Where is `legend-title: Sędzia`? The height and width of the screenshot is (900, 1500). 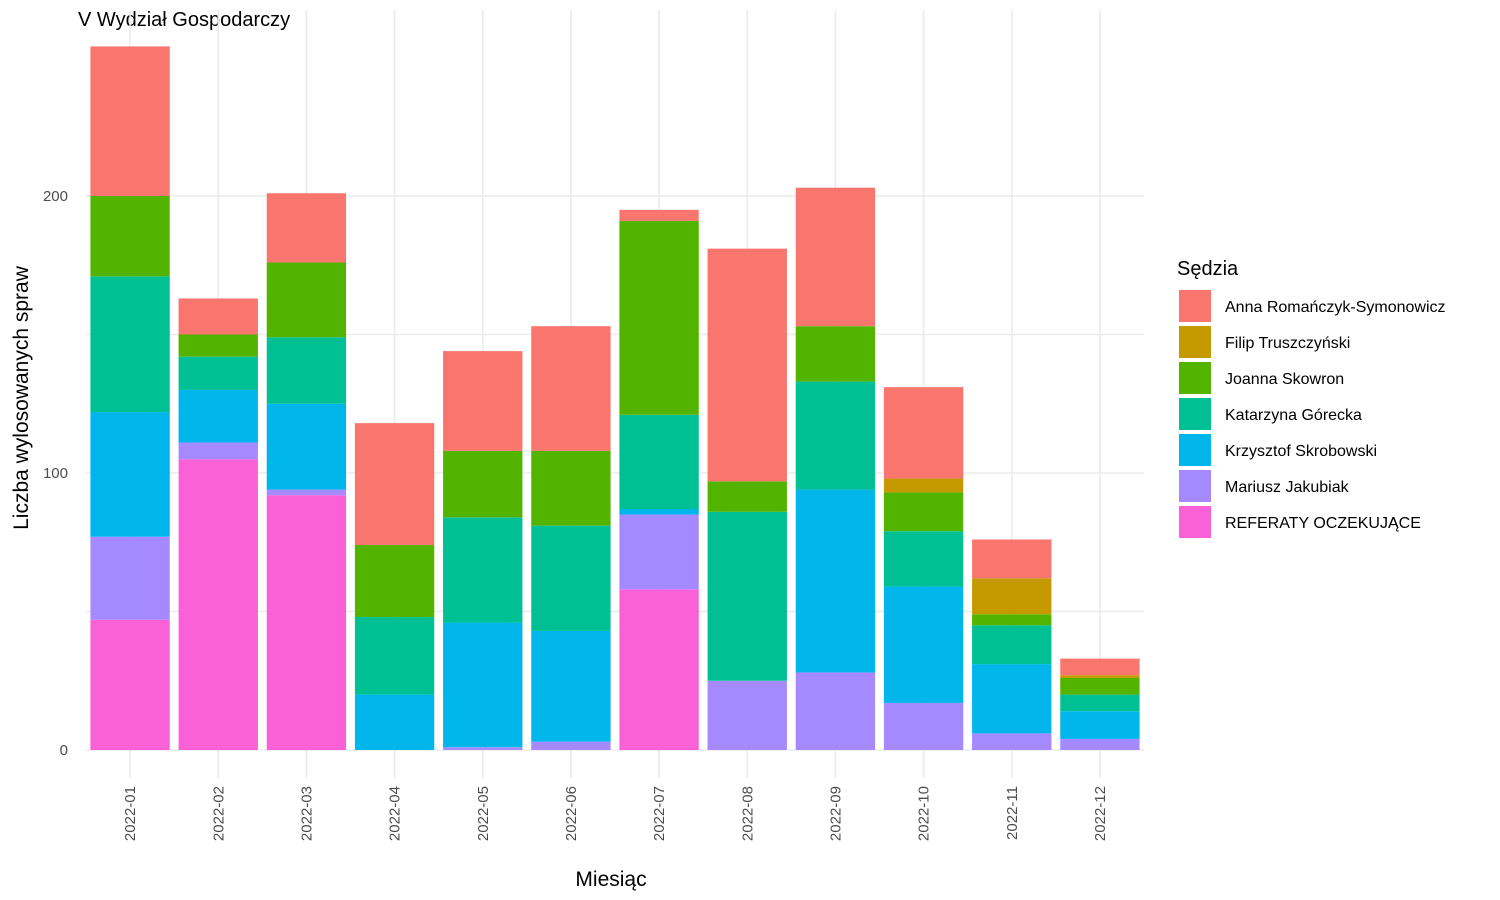
legend-title: Sędzia is located at coordinates (1208, 269).